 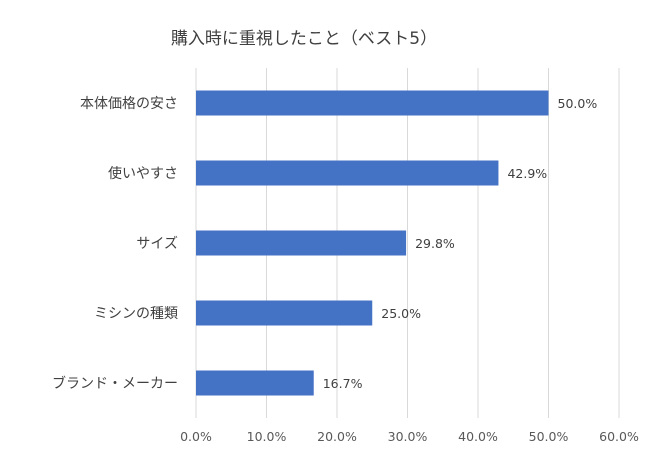 What do you see at coordinates (115, 383) in the screenshot?
I see `category-label: ブランド・メーカー` at bounding box center [115, 383].